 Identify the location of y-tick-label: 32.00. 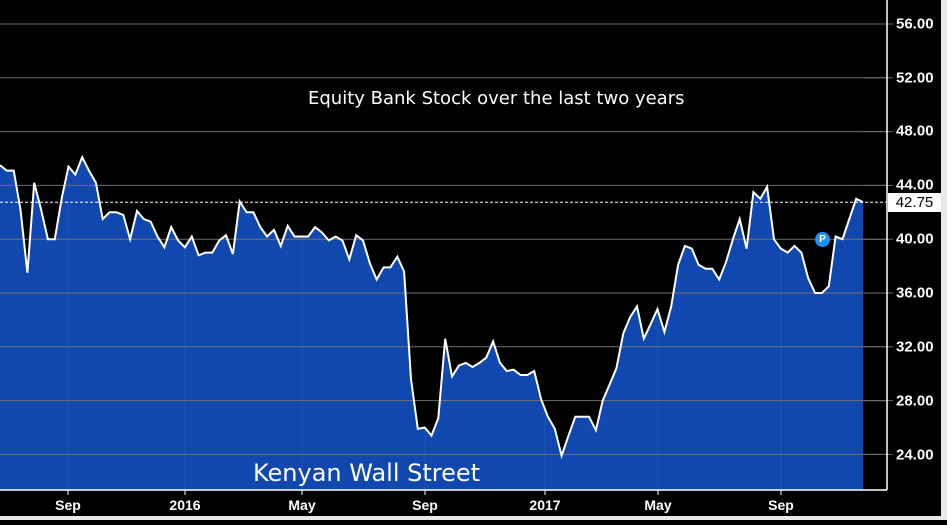
(915, 347).